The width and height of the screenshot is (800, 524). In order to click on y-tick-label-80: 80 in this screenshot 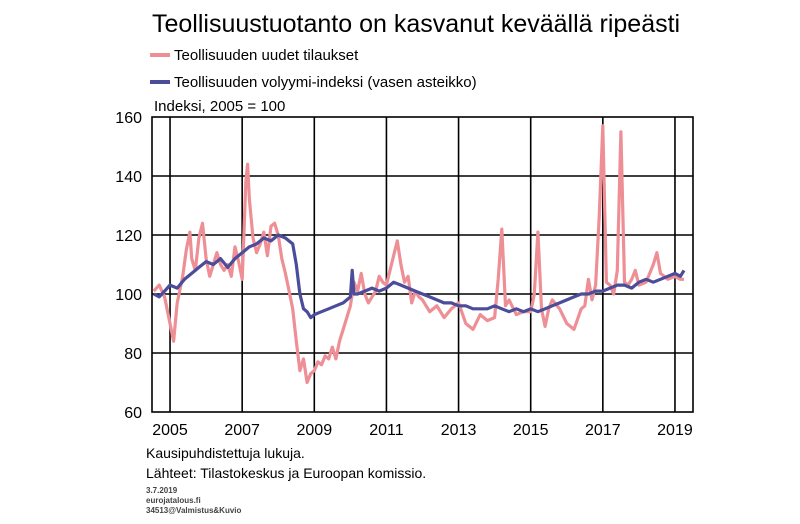, I will do `click(133, 354)`.